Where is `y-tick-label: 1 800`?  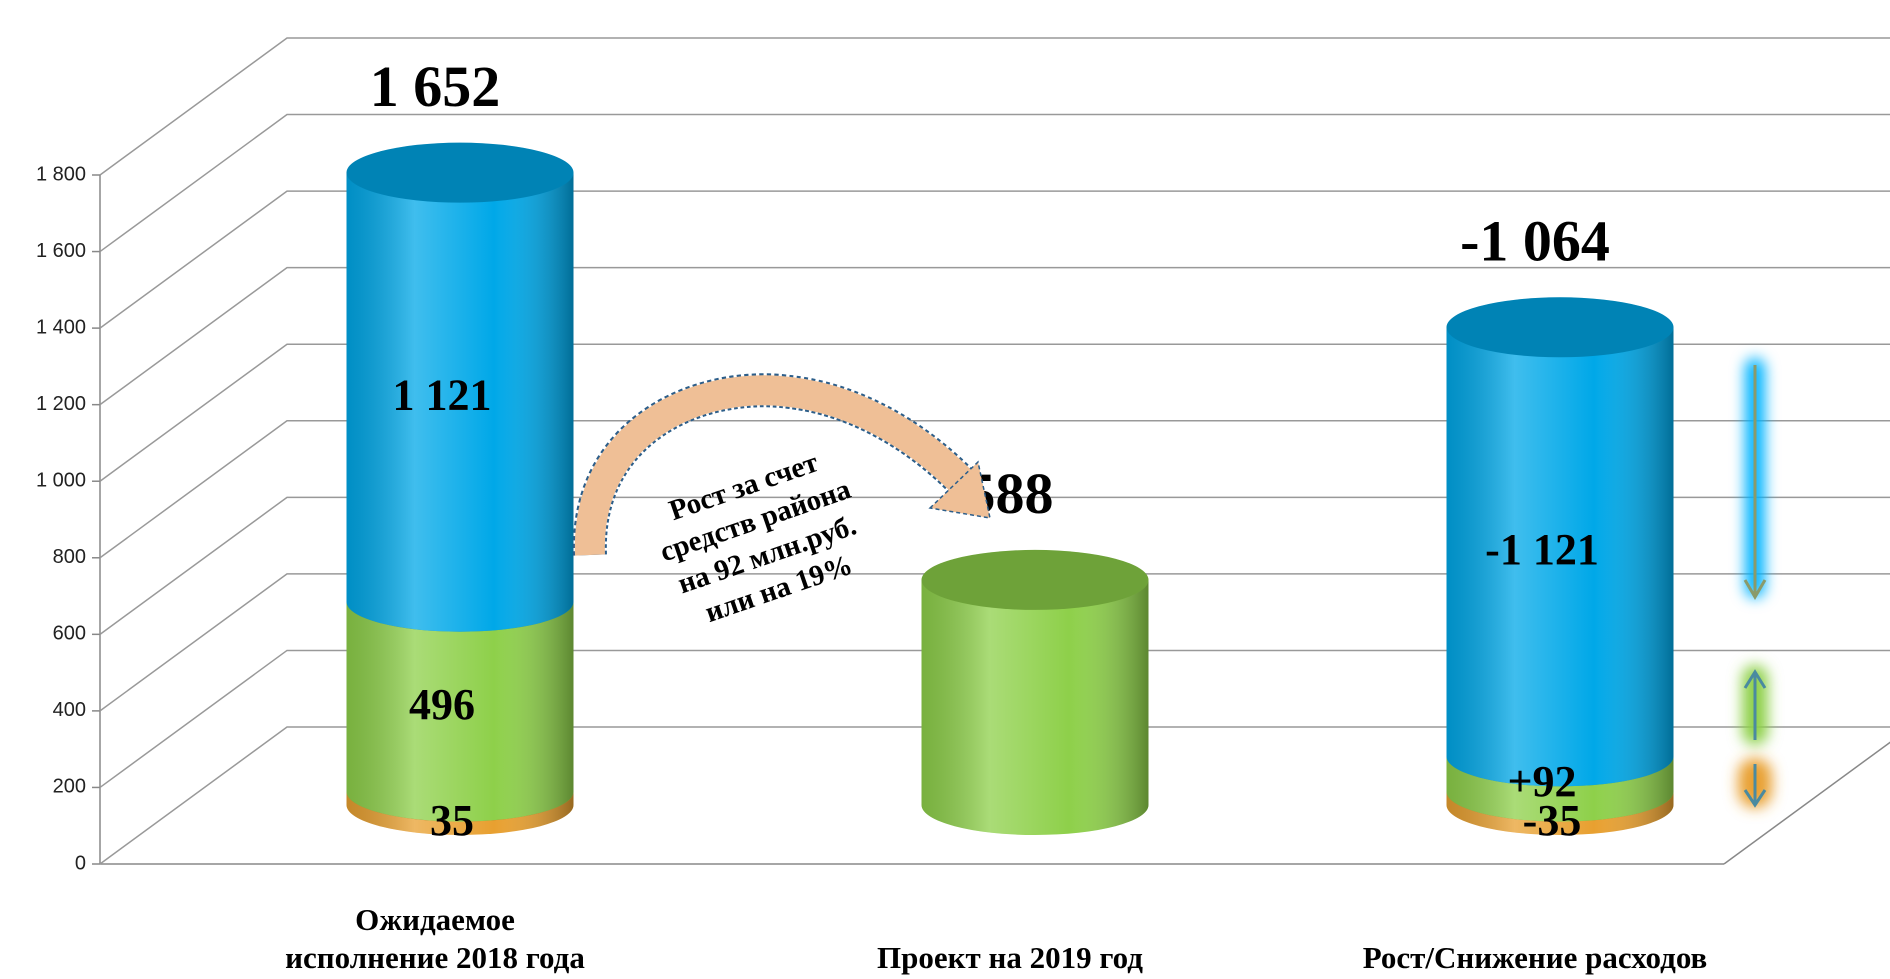
y-tick-label: 1 800 is located at coordinates (61, 174).